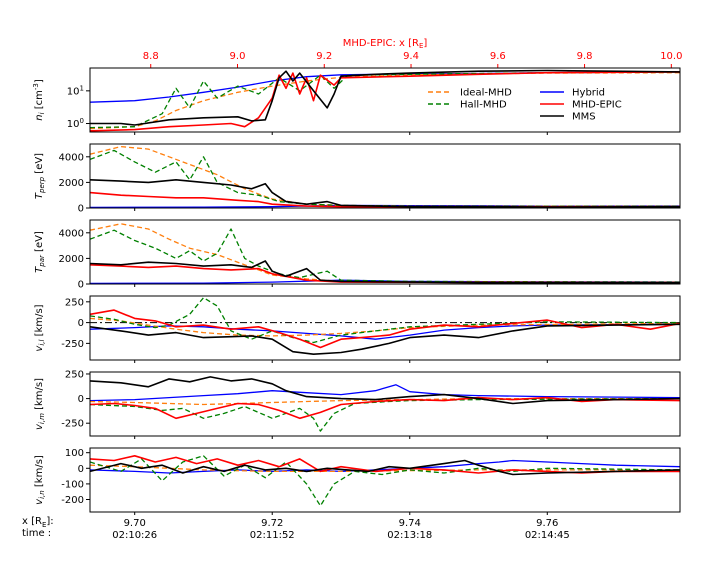 The image size is (718, 574). Describe the element at coordinates (40, 252) in the screenshot. I see `y-axis-label: Tpar [eV]` at that location.